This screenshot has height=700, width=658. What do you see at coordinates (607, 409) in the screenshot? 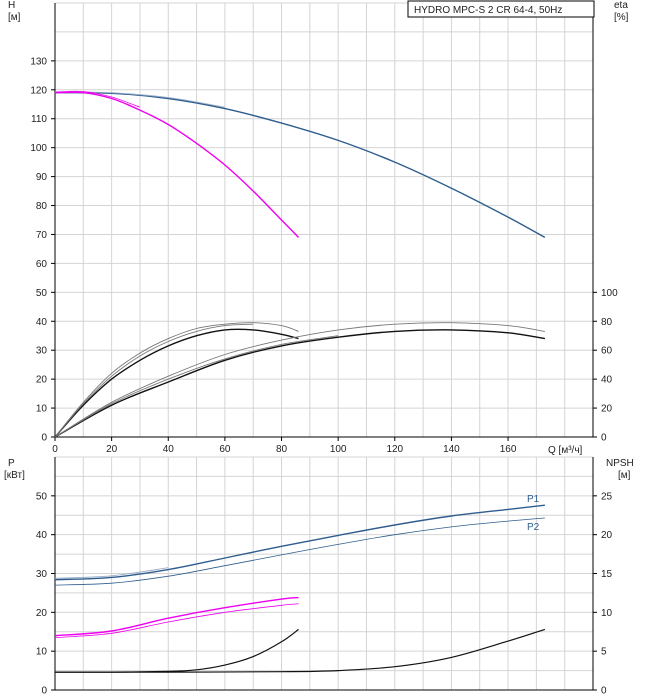
I see `top-tick-right-20: 20` at bounding box center [607, 409].